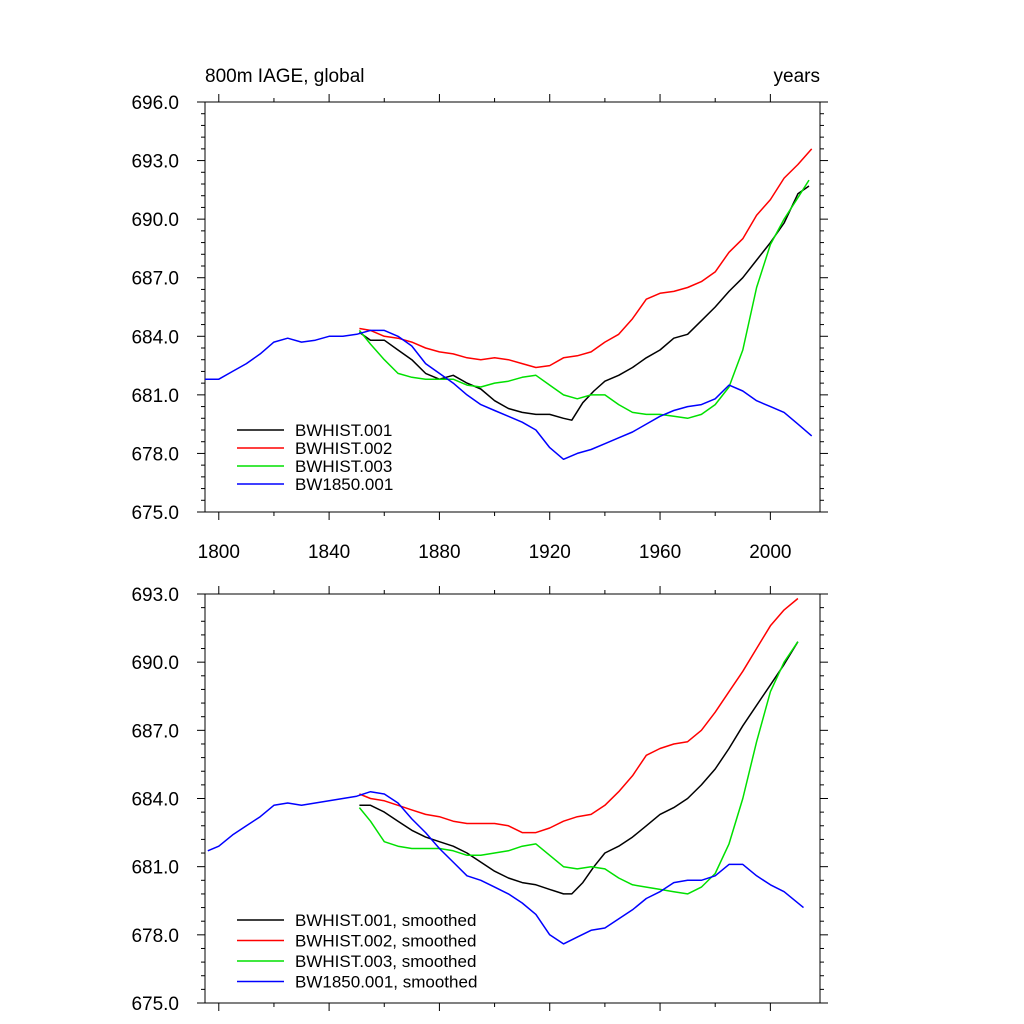 The image size is (1024, 1024). Describe the element at coordinates (439, 552) in the screenshot. I see `x-tick-label: 1880` at that location.